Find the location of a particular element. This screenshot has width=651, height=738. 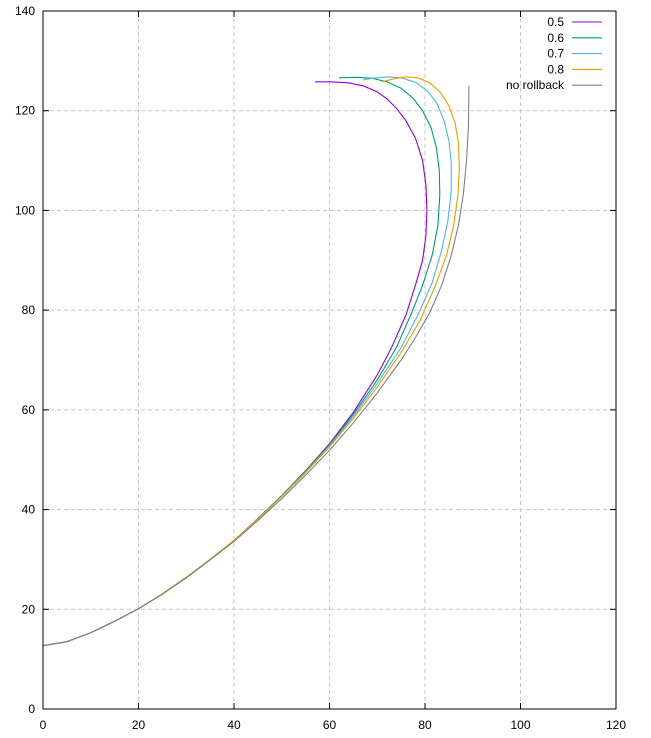

legend-label: 0.7 is located at coordinates (555, 54).